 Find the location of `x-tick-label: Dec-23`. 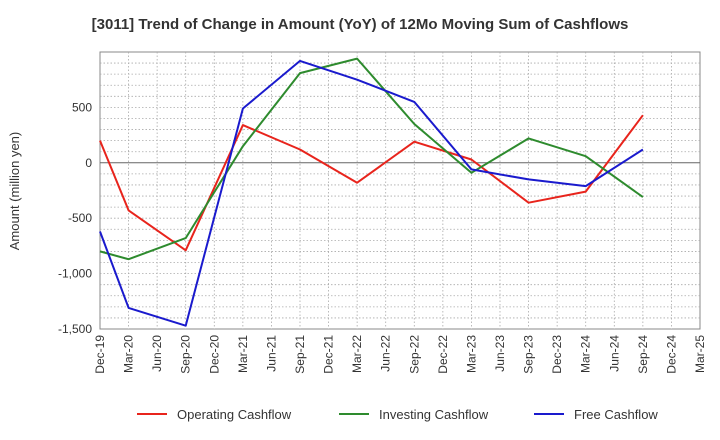

x-tick-label: Dec-23 is located at coordinates (557, 354).